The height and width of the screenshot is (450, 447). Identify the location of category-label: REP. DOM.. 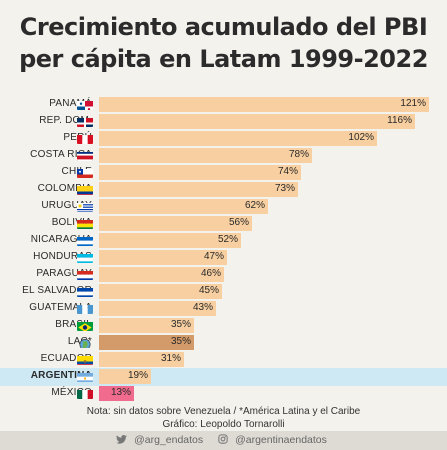
(65, 120).